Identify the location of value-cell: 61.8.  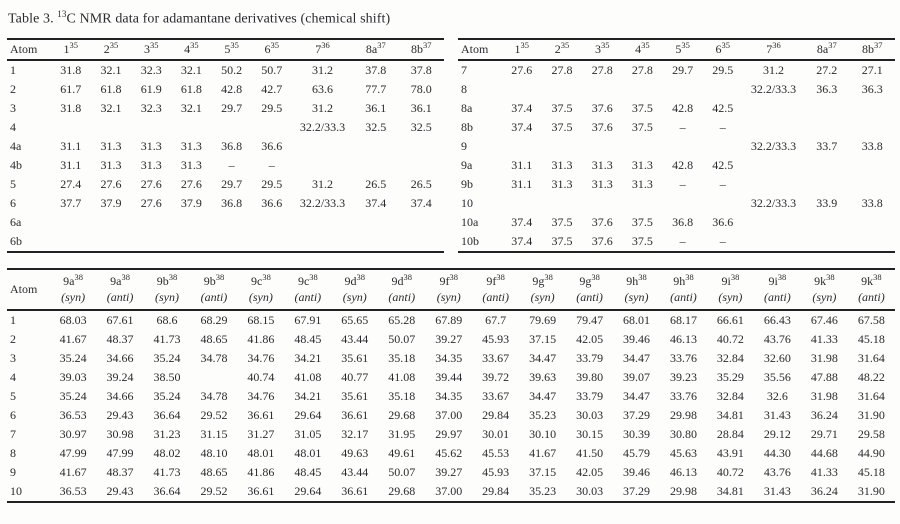
(111, 88).